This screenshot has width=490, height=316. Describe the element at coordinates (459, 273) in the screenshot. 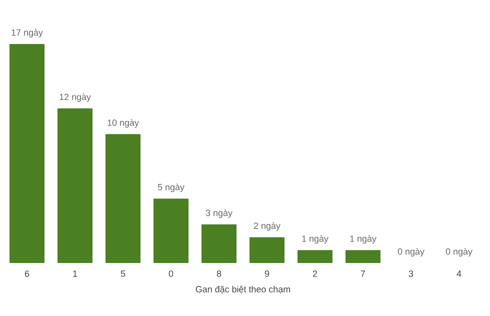

I see `x-tick-label: 4` at that location.